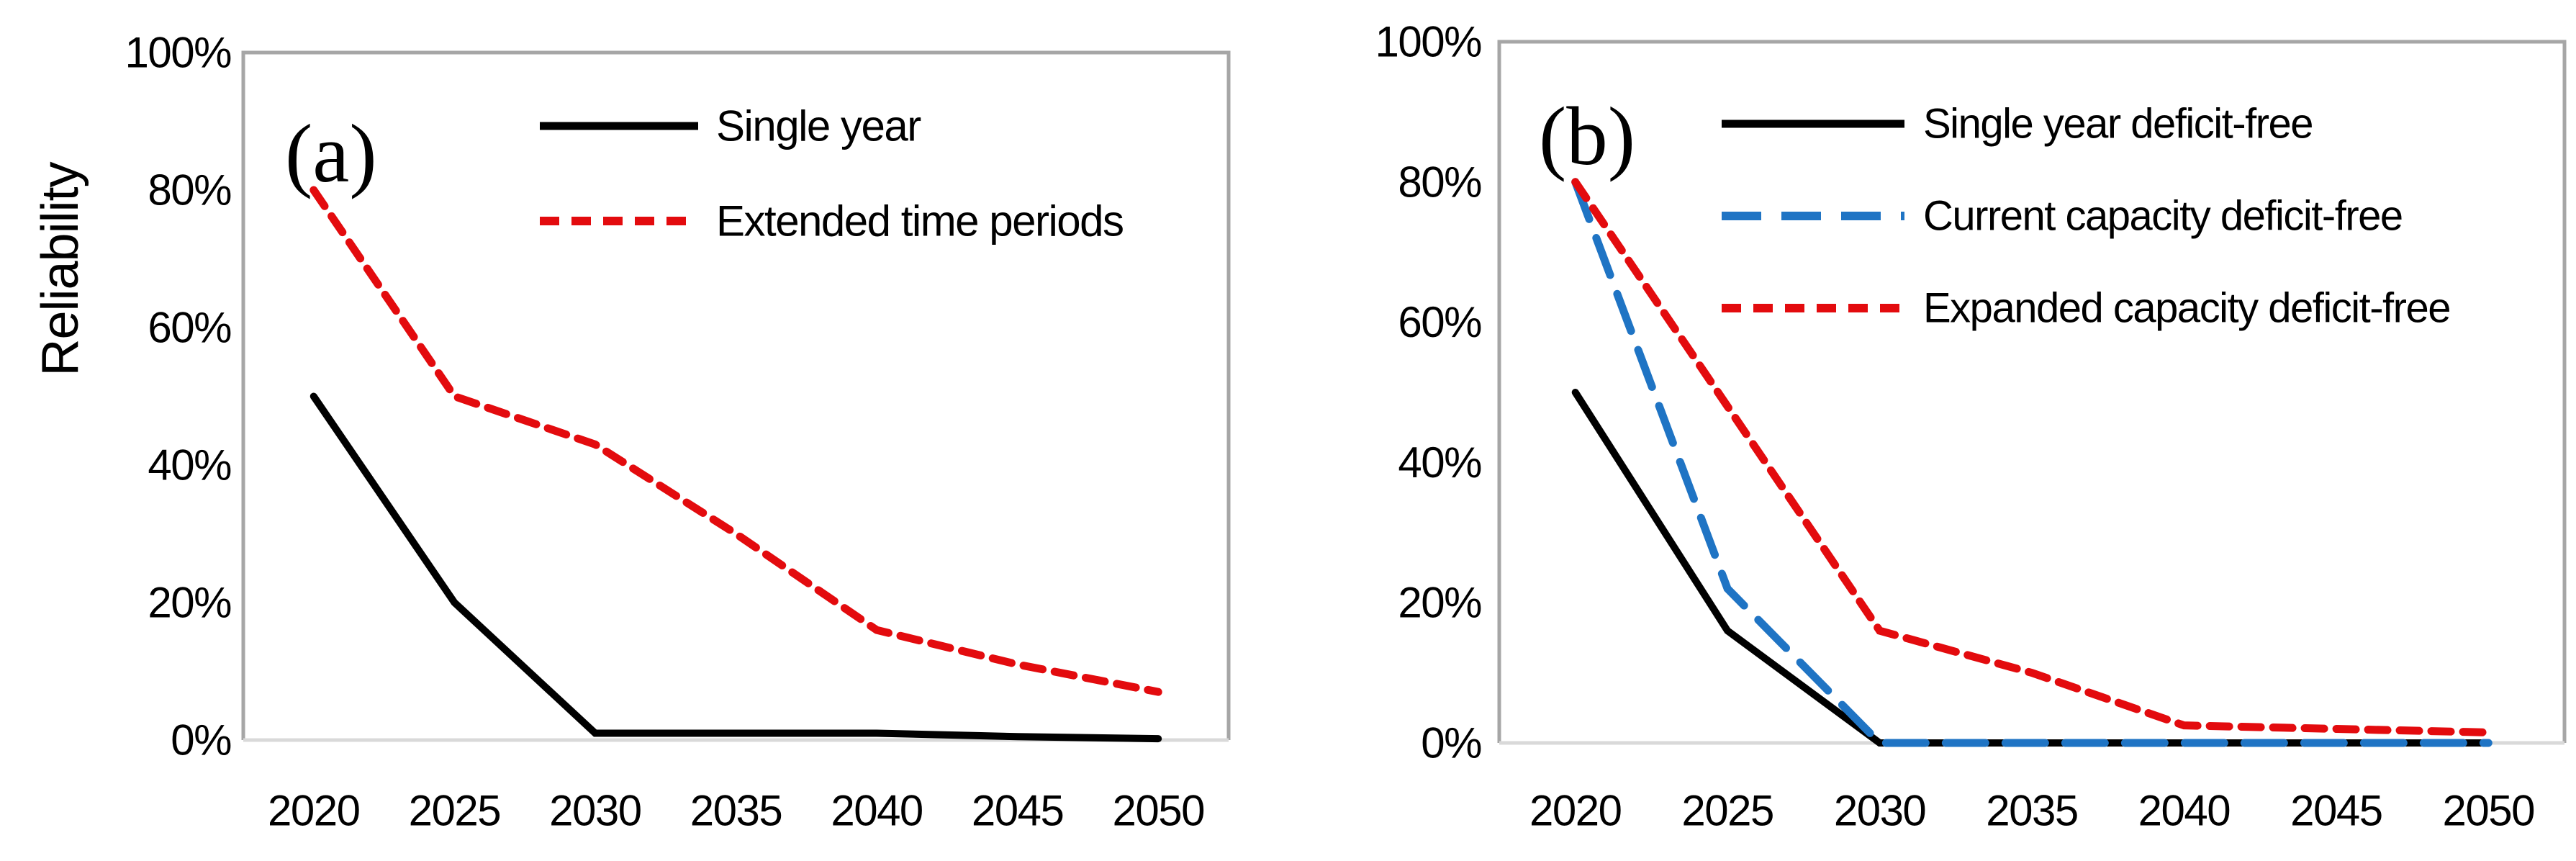 This screenshot has width=2576, height=861. I want to click on panel-label: (b), so click(1587, 136).